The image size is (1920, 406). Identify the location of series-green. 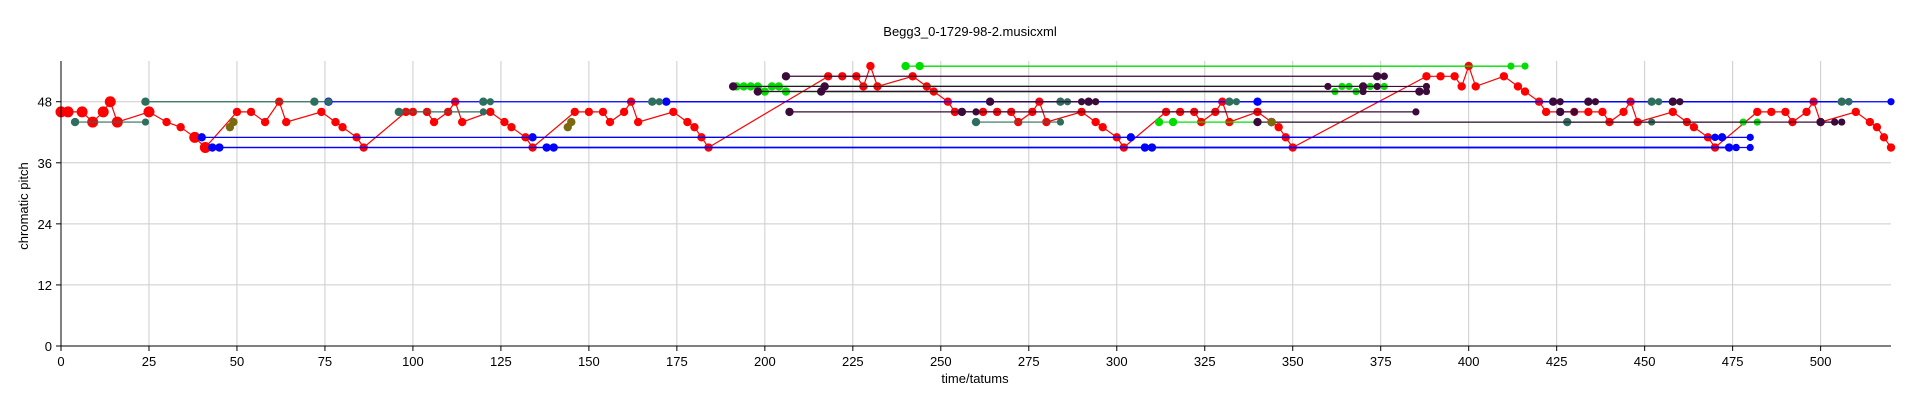
(1246, 94).